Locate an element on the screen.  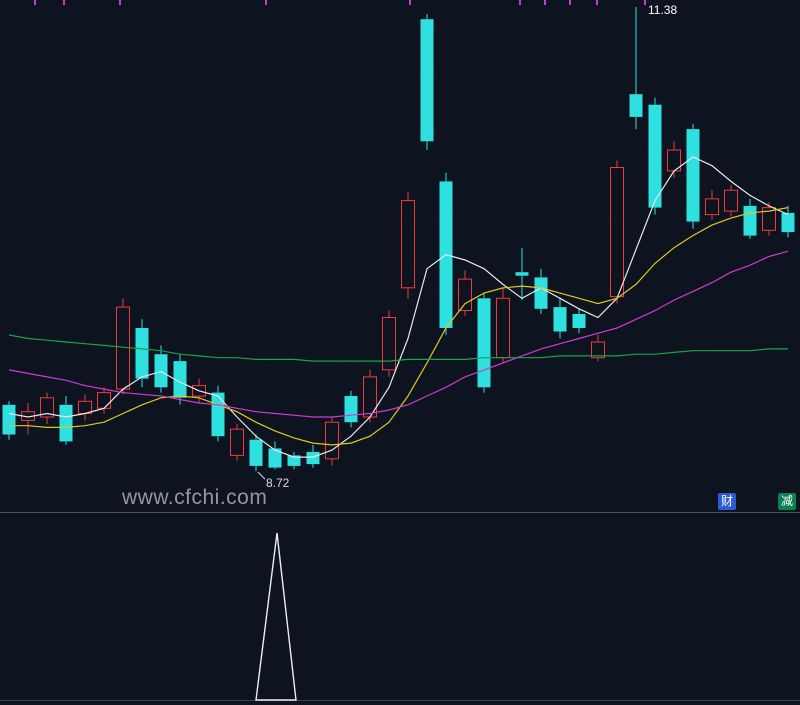
high-price-label: 11.38 is located at coordinates (663, 10).